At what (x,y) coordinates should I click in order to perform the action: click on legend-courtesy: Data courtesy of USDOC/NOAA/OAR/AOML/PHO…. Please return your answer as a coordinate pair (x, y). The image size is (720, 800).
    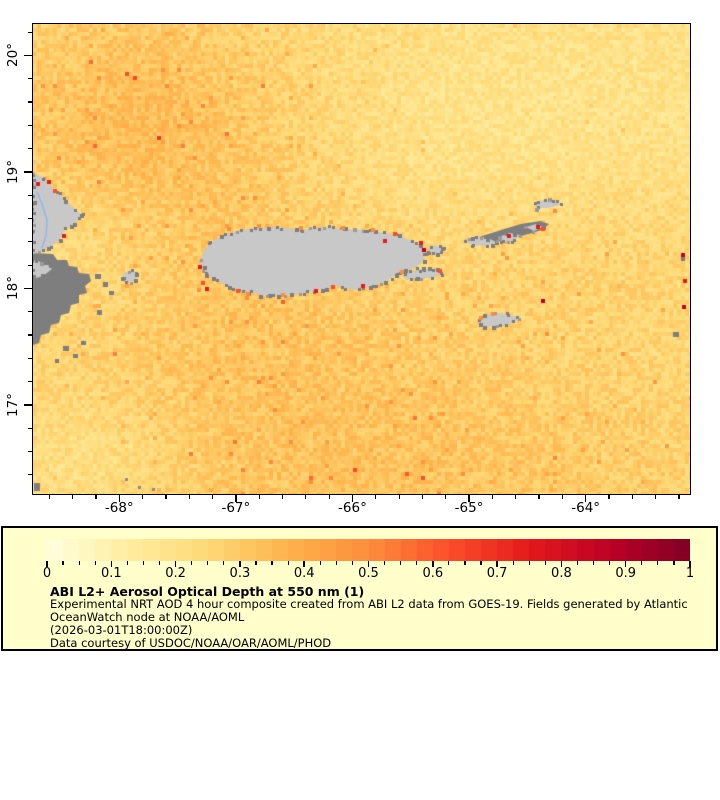
    Looking at the image, I should click on (191, 643).